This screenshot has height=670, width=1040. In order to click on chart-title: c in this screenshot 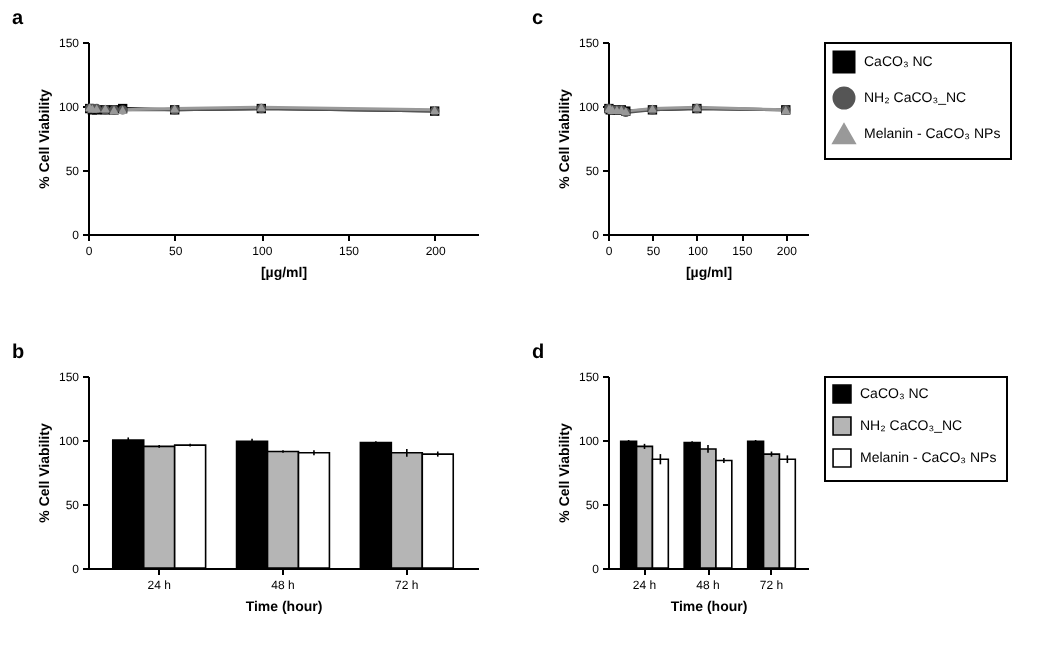, I will do `click(538, 19)`.